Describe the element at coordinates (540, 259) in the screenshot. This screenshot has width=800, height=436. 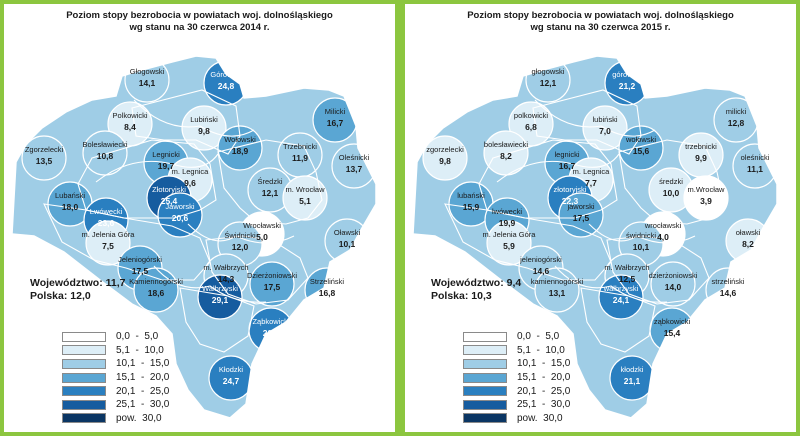
I see `district-name: jeleniogórski` at that location.